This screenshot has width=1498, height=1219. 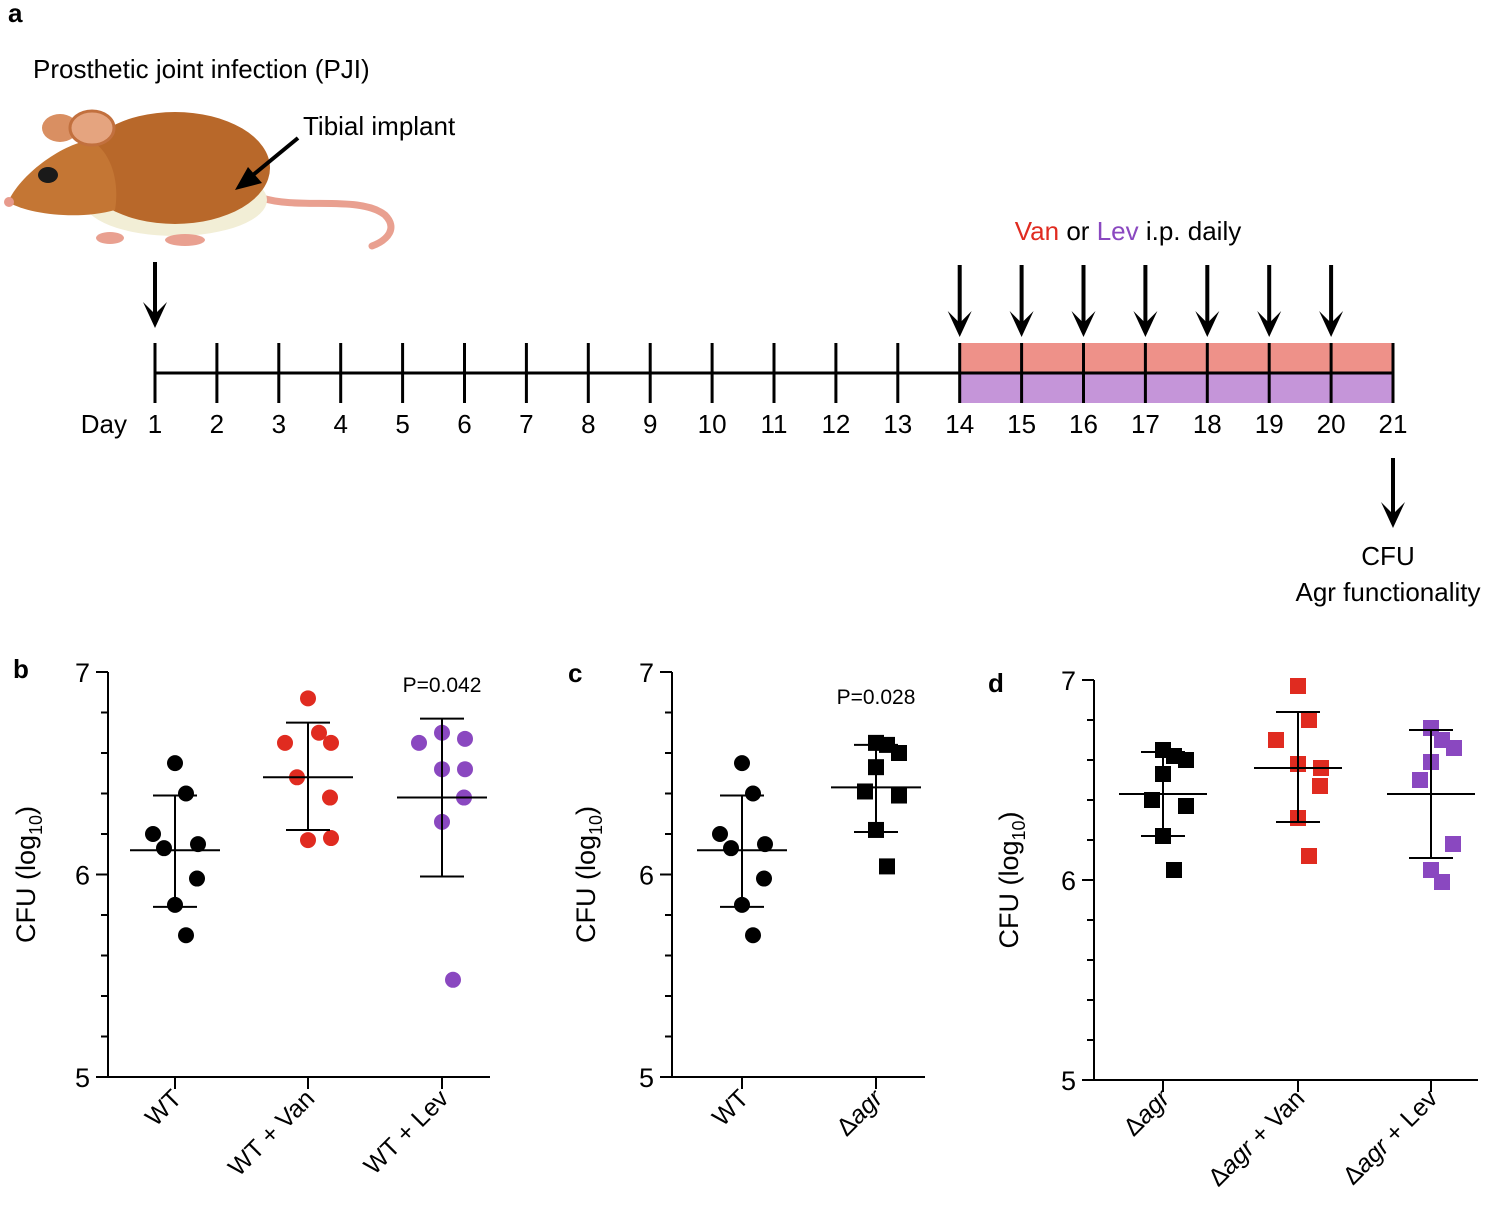 What do you see at coordinates (1388, 592) in the screenshot?
I see `readout-agr: Agr functionality` at bounding box center [1388, 592].